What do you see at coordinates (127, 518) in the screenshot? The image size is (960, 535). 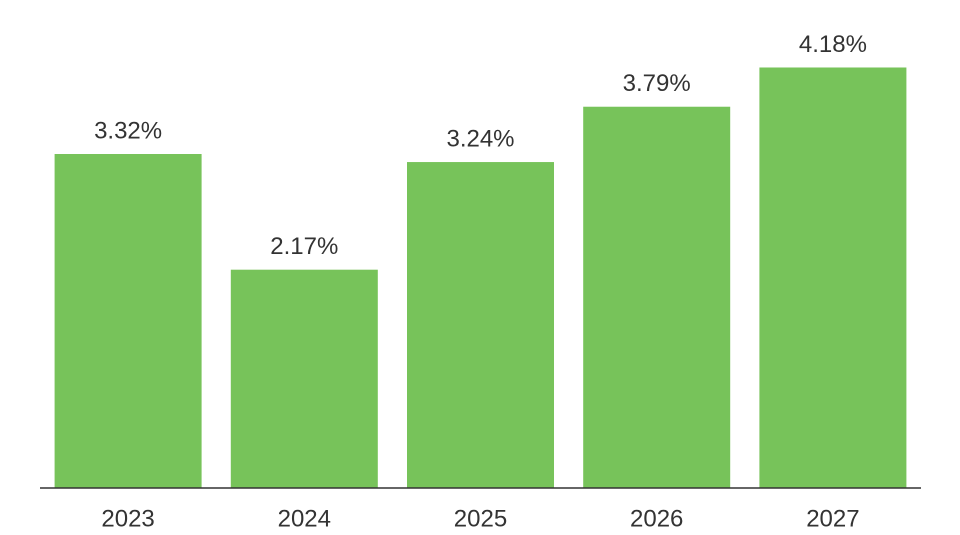 I see `x-tick-label: 2023` at bounding box center [127, 518].